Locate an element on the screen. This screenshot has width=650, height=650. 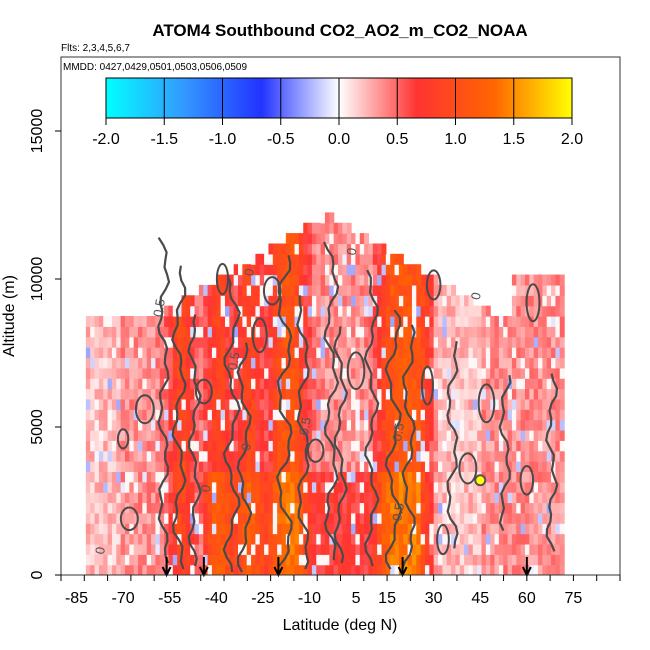
flights-label: Flts: 2,3,4,5,6,7 is located at coordinates (95, 48).